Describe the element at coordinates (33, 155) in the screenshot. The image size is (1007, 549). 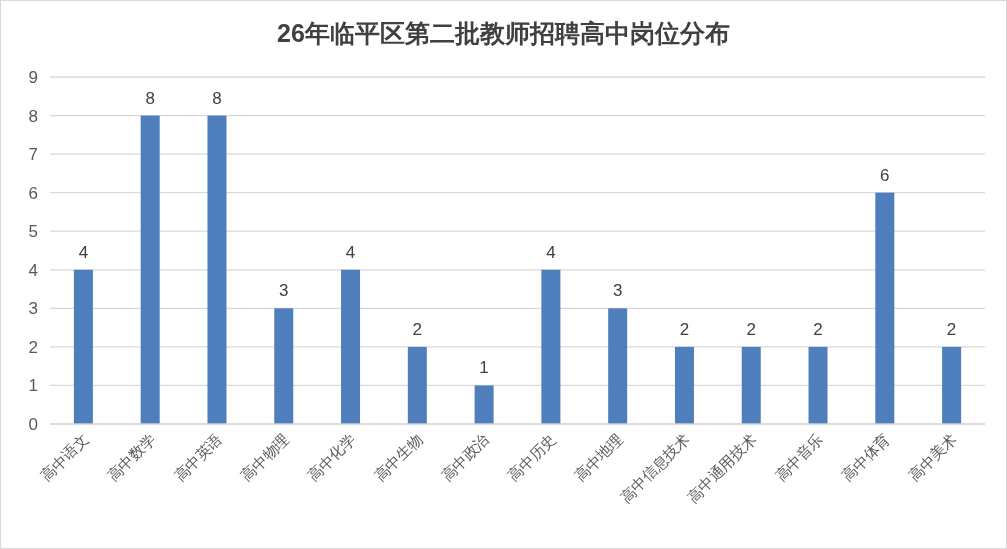
I see `y-tick-label: 7` at that location.